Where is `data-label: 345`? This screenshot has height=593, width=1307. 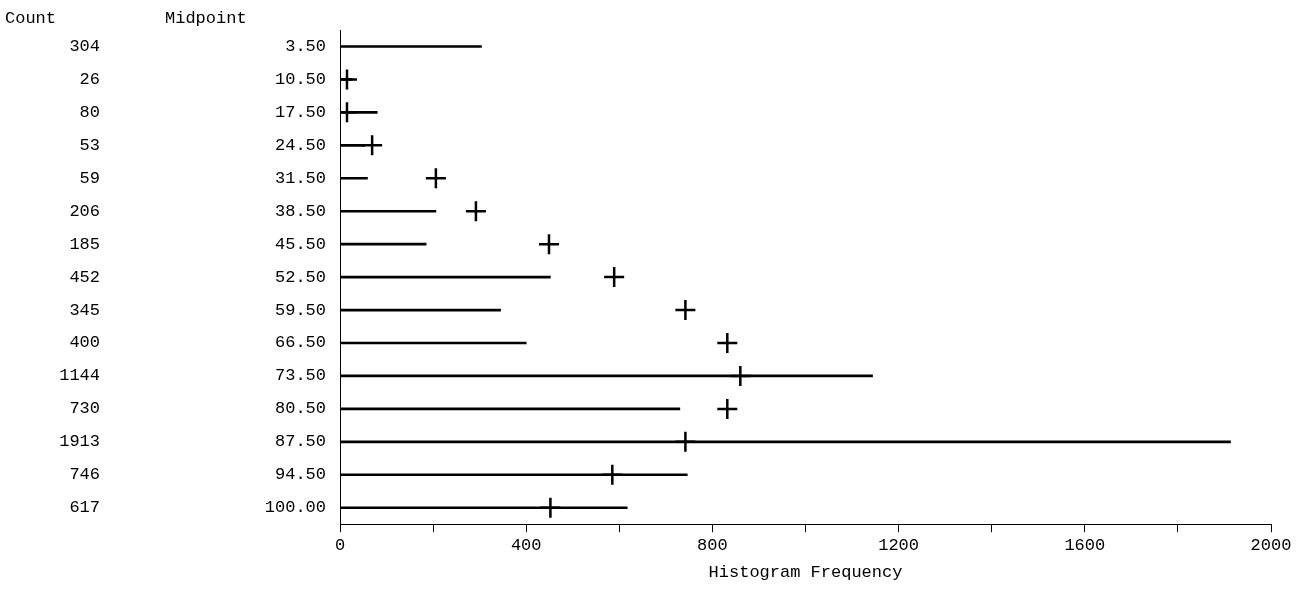
data-label: 345 is located at coordinates (84, 310).